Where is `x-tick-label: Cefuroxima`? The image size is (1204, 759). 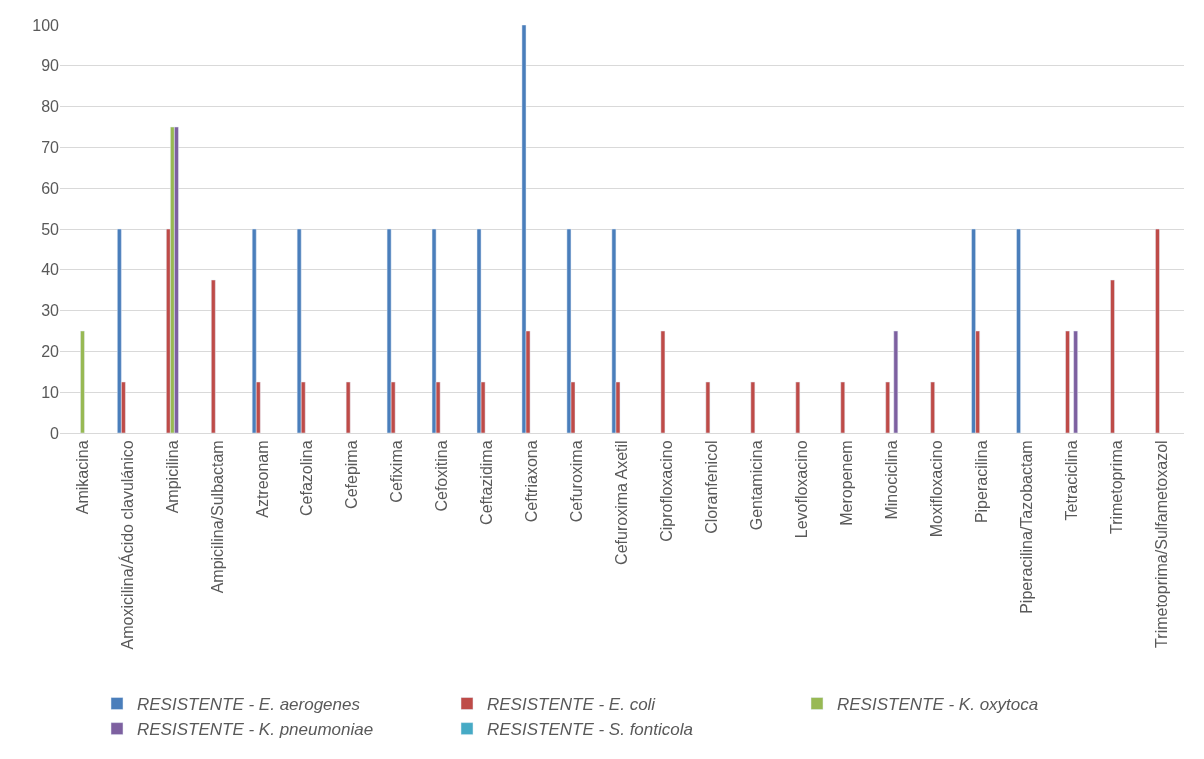 x-tick-label: Cefuroxima is located at coordinates (577, 481).